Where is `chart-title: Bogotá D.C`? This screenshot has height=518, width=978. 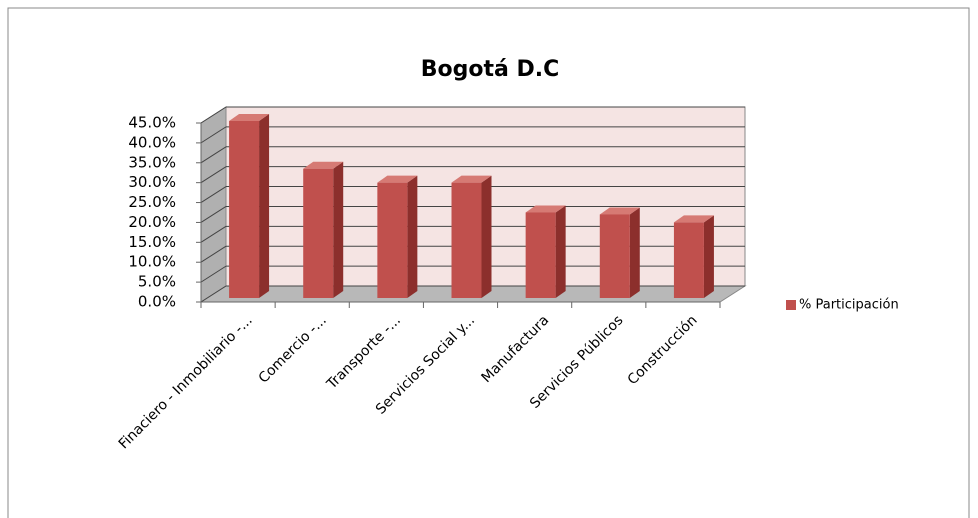
chart-title: Bogotá D.C is located at coordinates (490, 69).